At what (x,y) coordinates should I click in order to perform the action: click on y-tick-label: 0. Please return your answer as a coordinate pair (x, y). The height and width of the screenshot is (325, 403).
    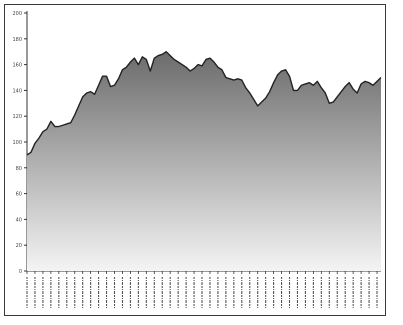
    Looking at the image, I should click on (20, 272).